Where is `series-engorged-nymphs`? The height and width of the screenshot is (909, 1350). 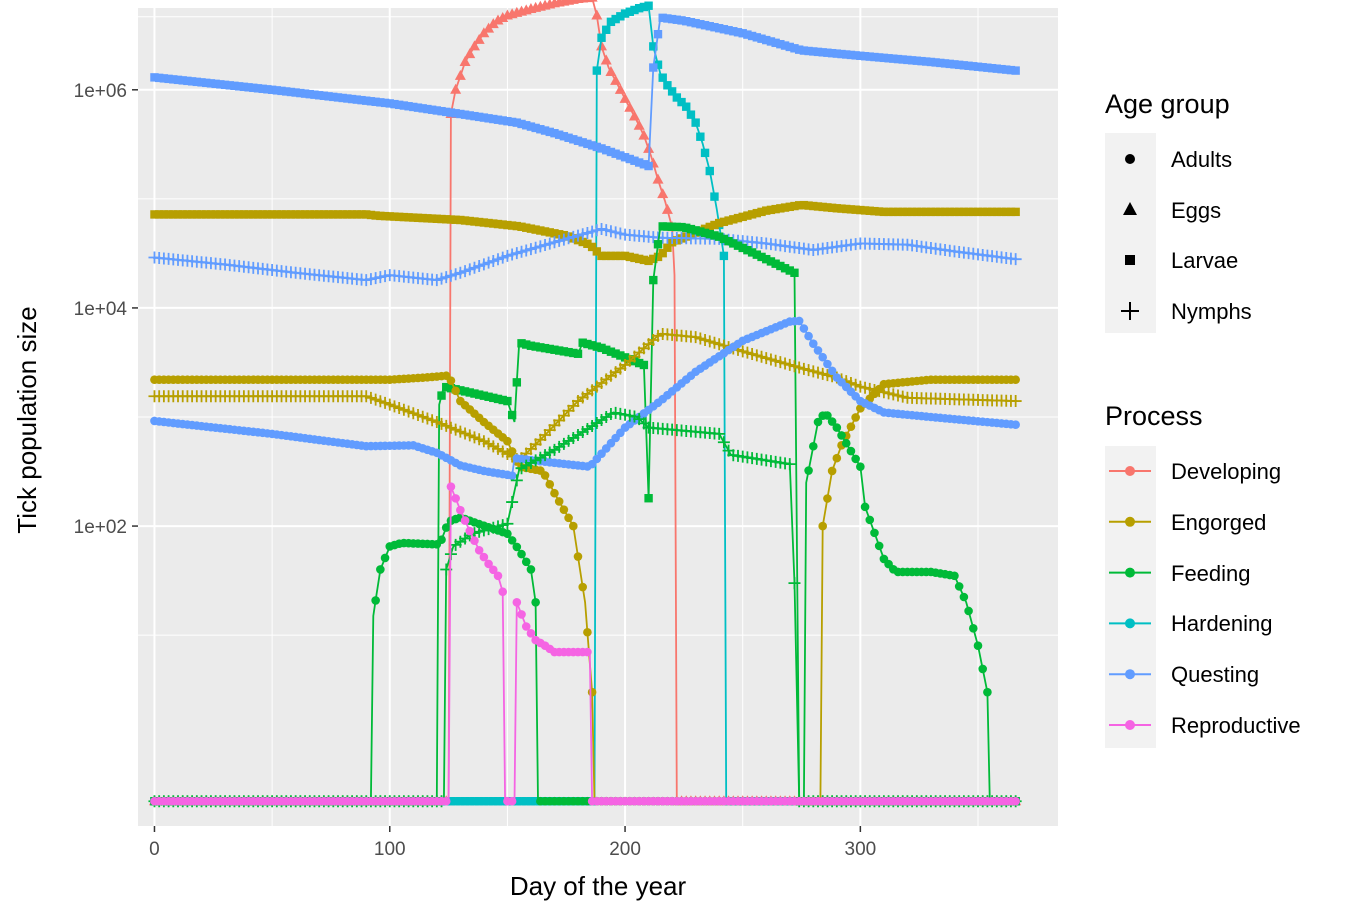
series-engorged-nymphs is located at coordinates (585, 396).